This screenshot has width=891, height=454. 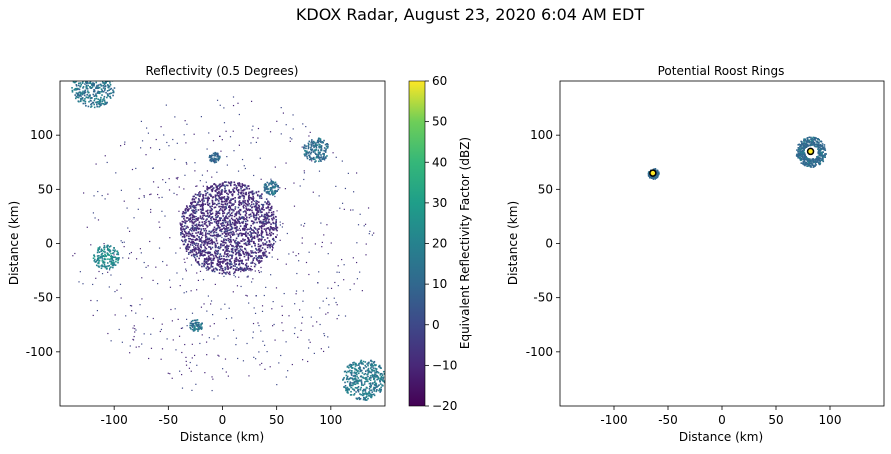 What do you see at coordinates (722, 420) in the screenshot?
I see `roost-rings-x-tick-label: 0` at bounding box center [722, 420].